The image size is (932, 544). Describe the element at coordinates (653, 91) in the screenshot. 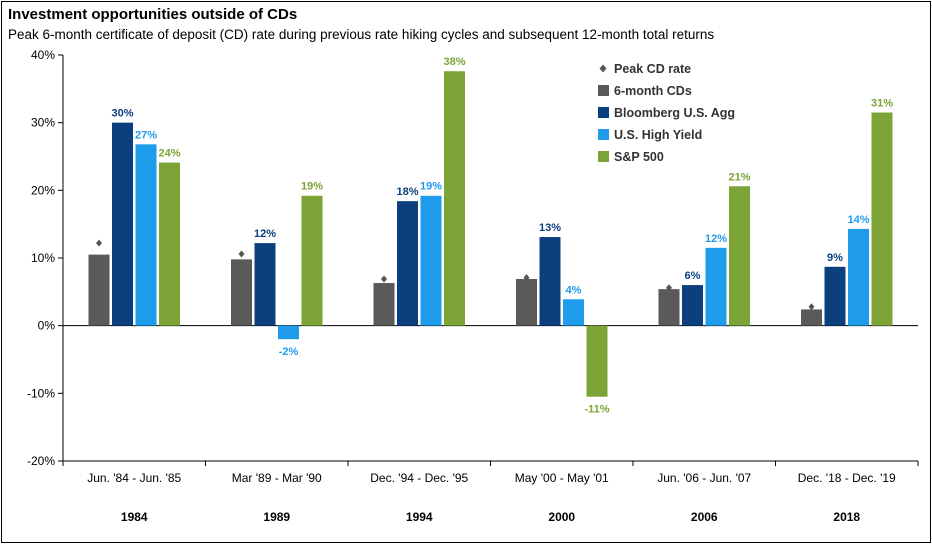

I see `legend-label-cds: 6-month CDs` at that location.